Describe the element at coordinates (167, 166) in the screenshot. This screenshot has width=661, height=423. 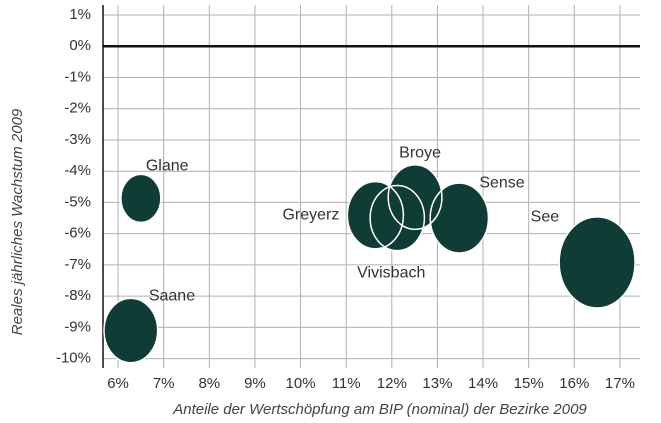
I see `point-label: Glane` at that location.